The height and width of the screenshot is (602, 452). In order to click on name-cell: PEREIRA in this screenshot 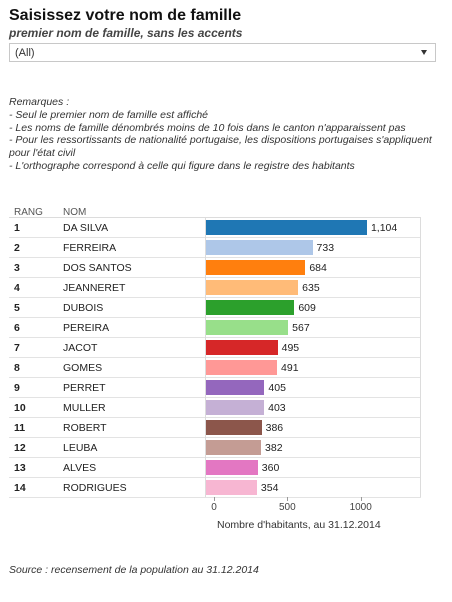, I will do `click(86, 328)`.